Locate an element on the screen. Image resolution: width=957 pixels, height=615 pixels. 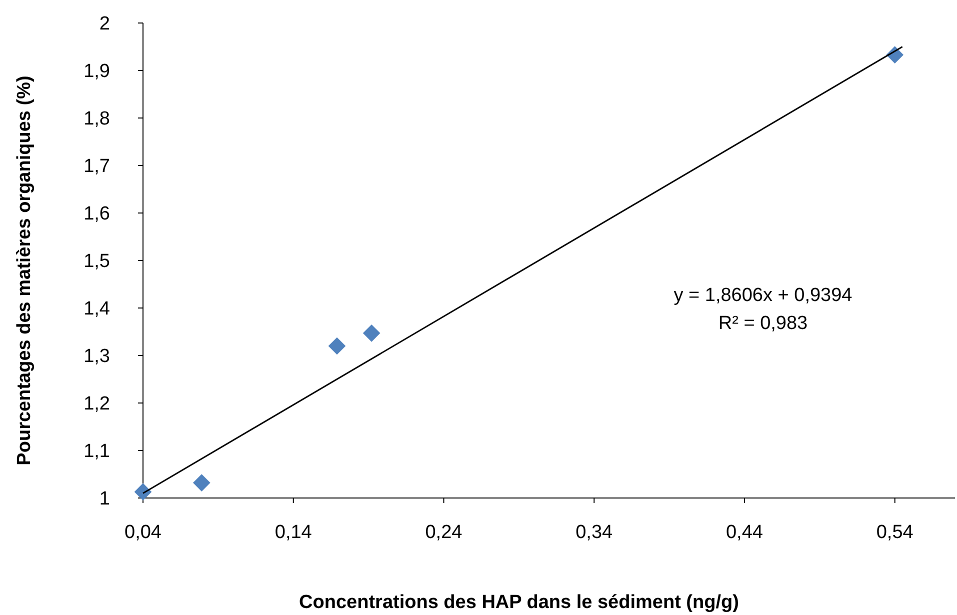
y-tick-label: 1 is located at coordinates (104, 499).